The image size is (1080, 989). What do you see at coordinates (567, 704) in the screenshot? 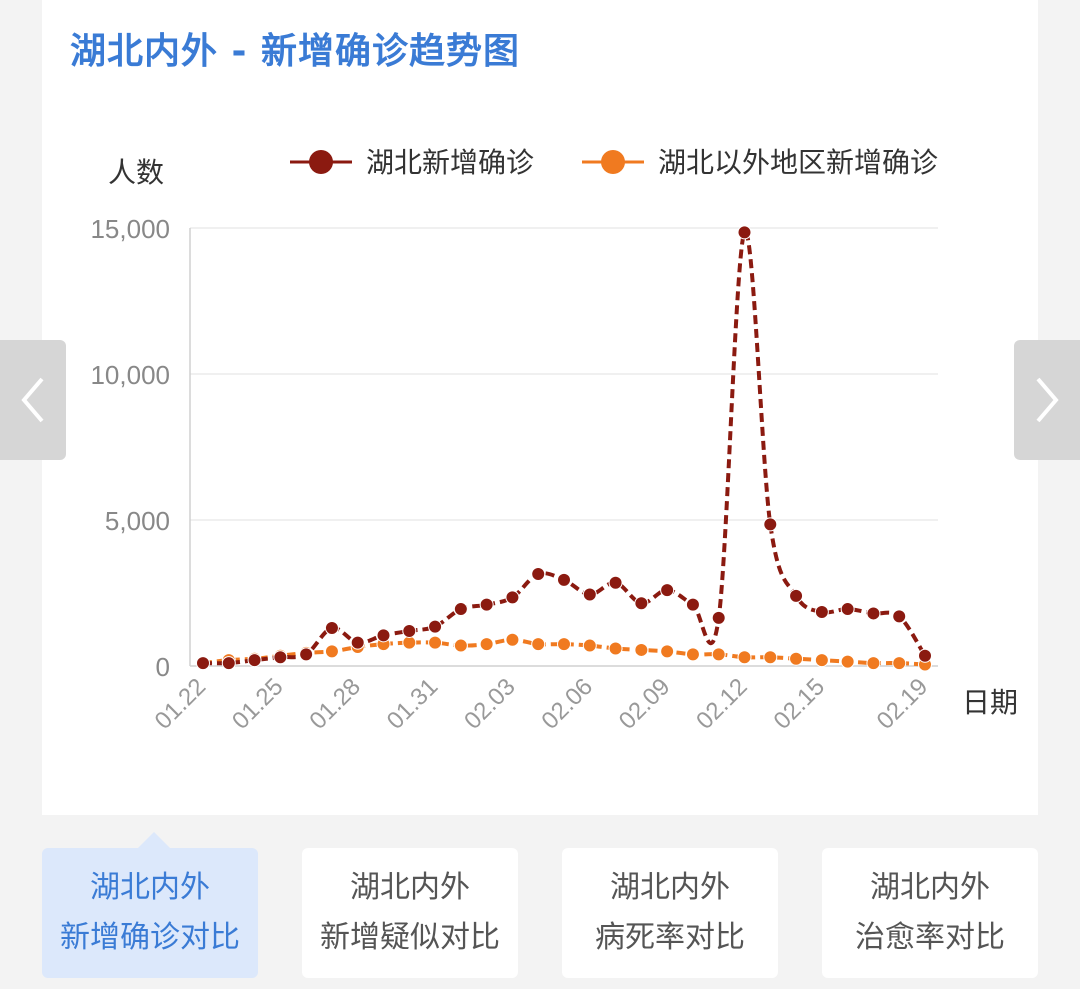
I see `x-tick-label: 02.06` at bounding box center [567, 704].